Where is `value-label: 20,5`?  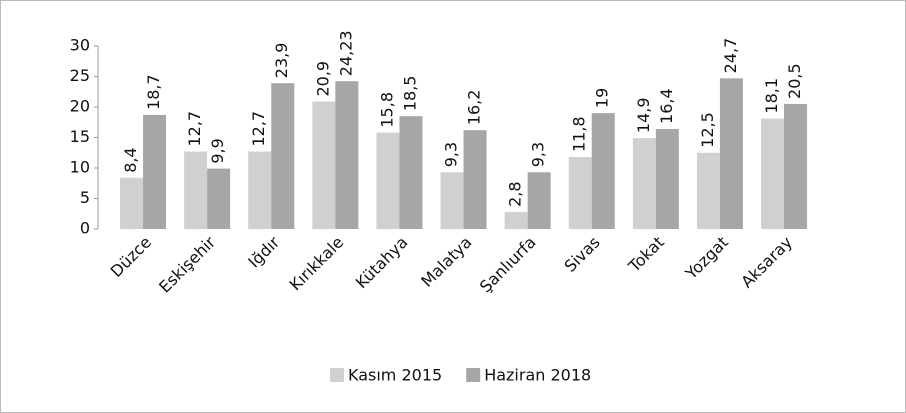
value-label: 20,5 is located at coordinates (794, 81).